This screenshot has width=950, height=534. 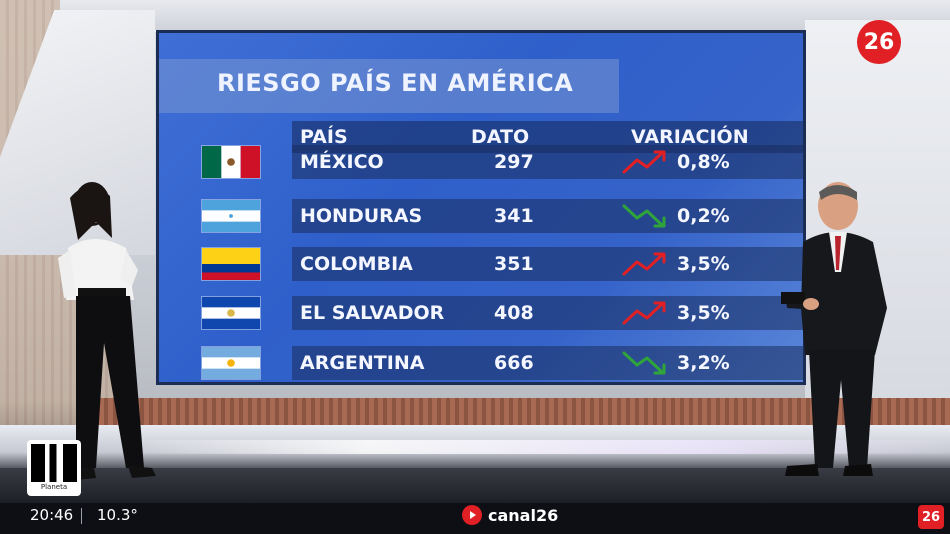 What do you see at coordinates (514, 264) in the screenshot?
I see `country-value: 351` at bounding box center [514, 264].